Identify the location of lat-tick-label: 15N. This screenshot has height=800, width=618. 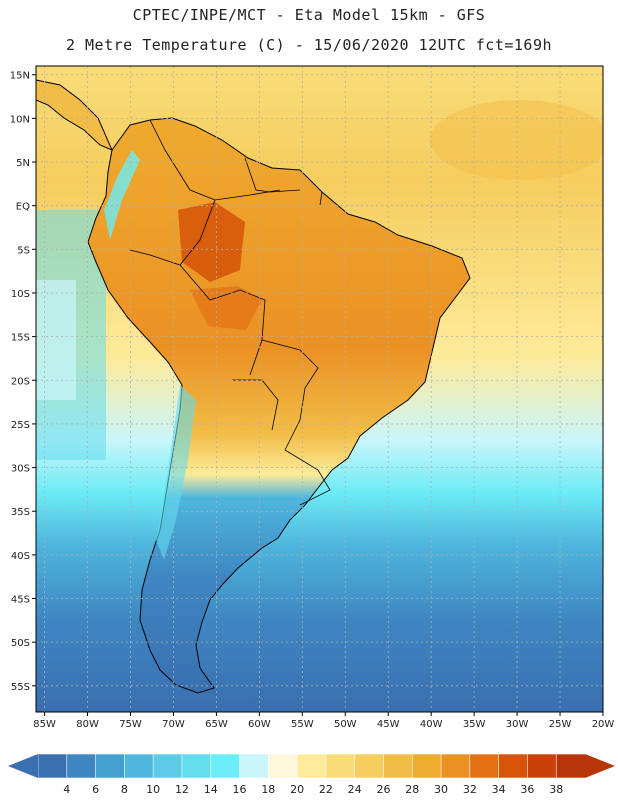
(20, 76).